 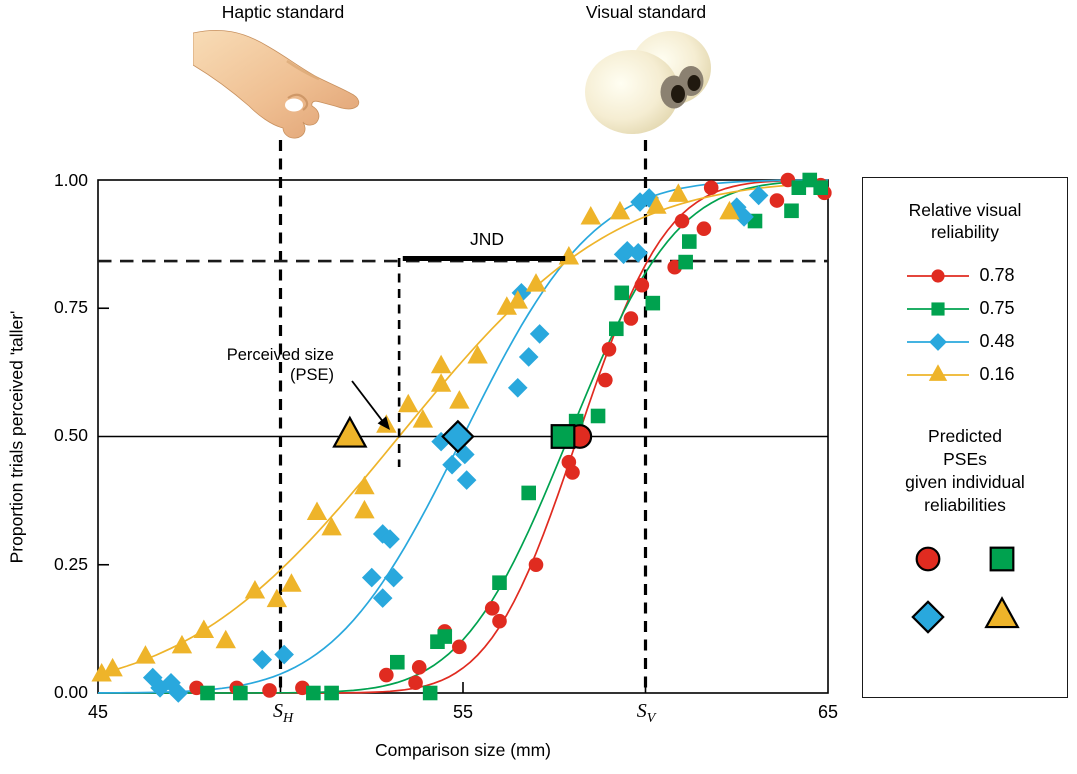 I want to click on legend-entry: 0.75, so click(x=965, y=308).